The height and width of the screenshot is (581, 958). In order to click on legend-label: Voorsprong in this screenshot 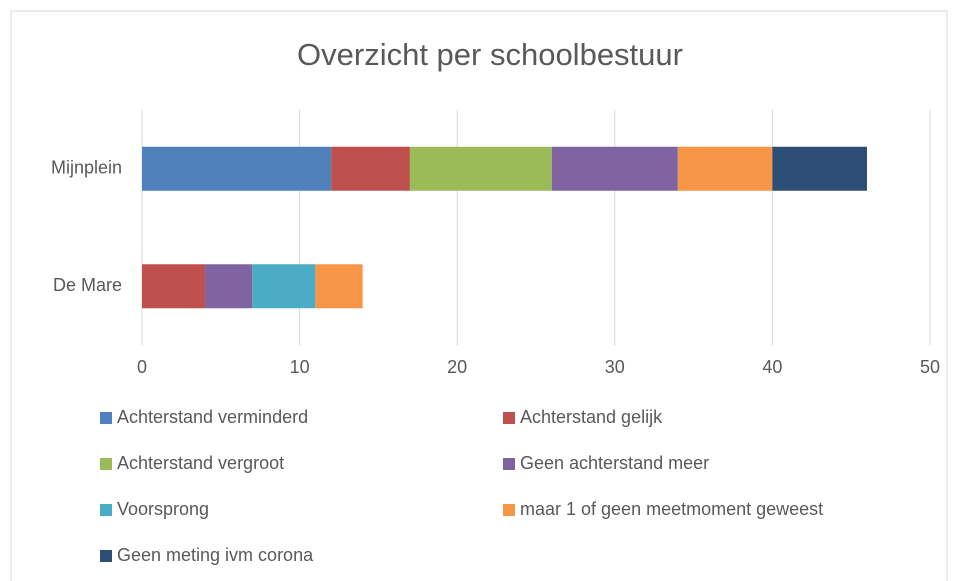, I will do `click(163, 509)`.